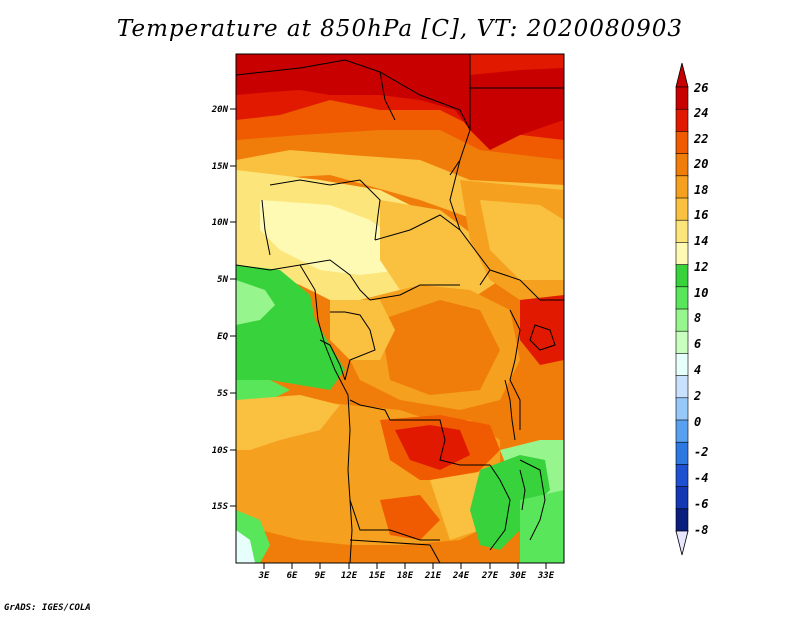 Image resolution: width=800 pixels, height=618 pixels. Describe the element at coordinates (263, 392) in the screenshot. I see `field-green2-south-atlantic` at that location.